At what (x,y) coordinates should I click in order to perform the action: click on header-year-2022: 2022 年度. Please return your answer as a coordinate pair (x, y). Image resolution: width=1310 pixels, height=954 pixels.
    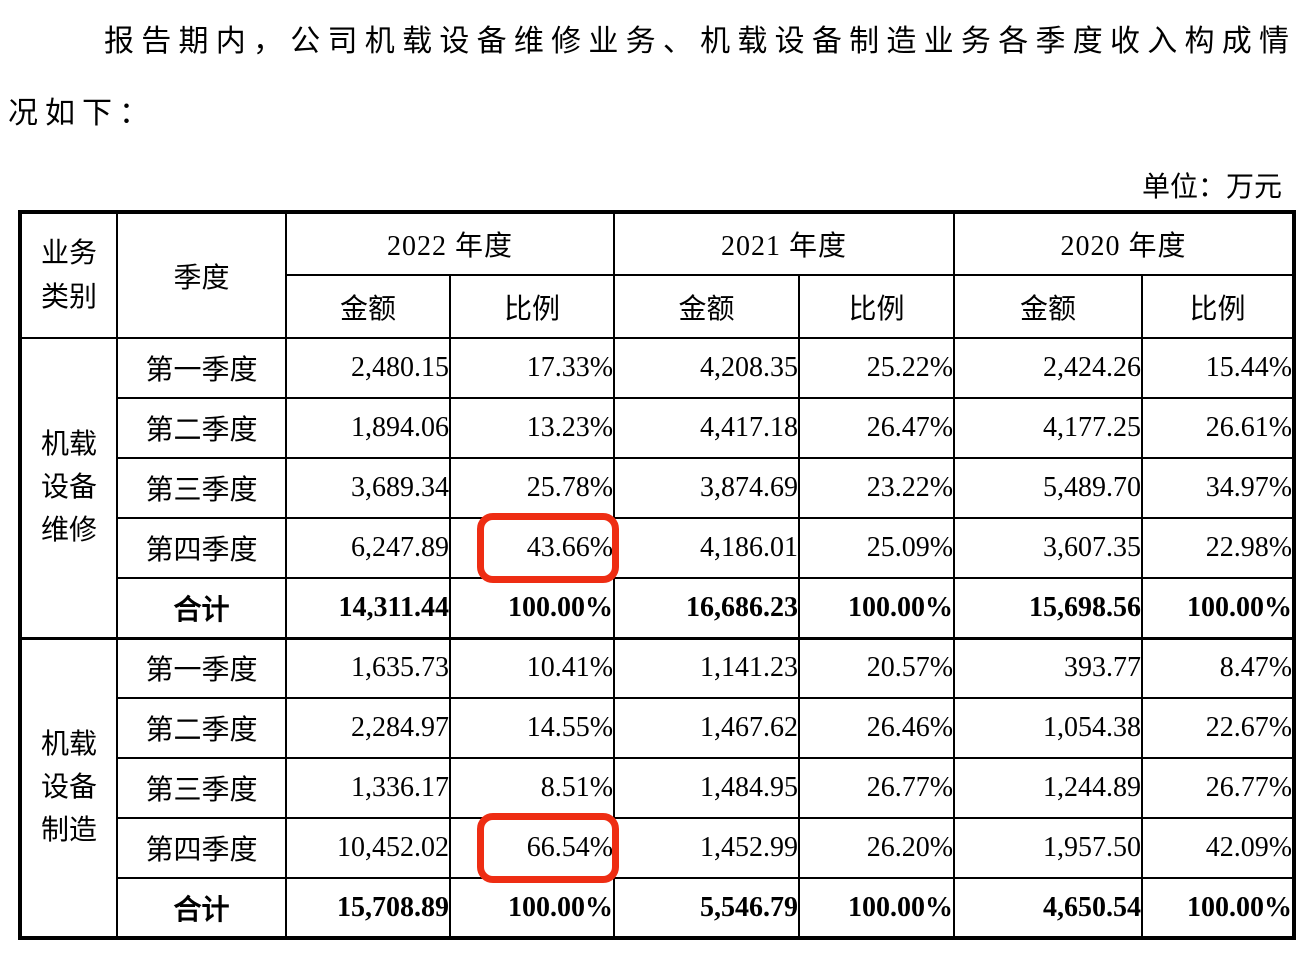
    Looking at the image, I should click on (450, 243).